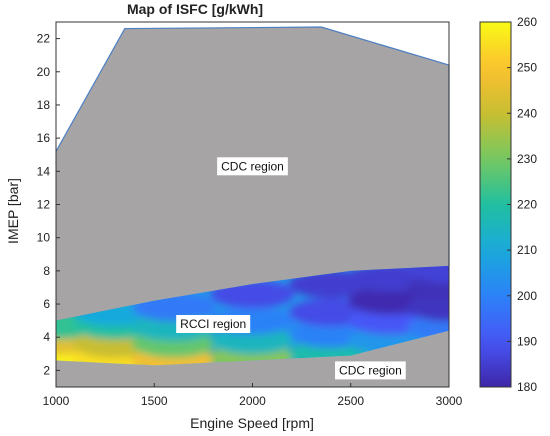 Image resolution: width=550 pixels, height=436 pixels. What do you see at coordinates (154, 401) in the screenshot?
I see `x-tick-label: 1500` at bounding box center [154, 401].